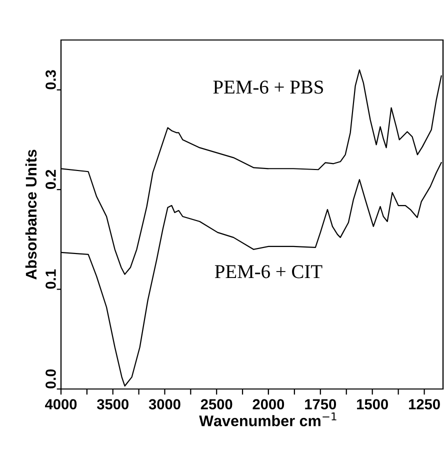 The height and width of the screenshot is (461, 444). I want to click on x-tick-label: 4000, so click(61, 404).